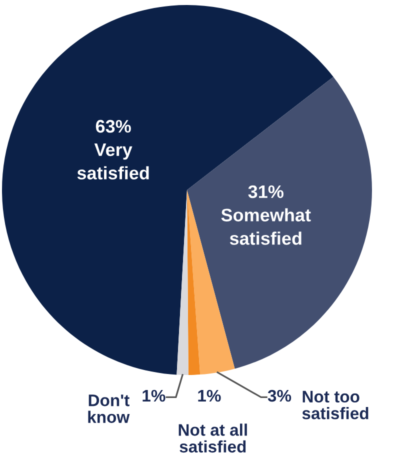 The width and height of the screenshot is (411, 472). What do you see at coordinates (266, 191) in the screenshot?
I see `data-label: 31%` at bounding box center [266, 191].